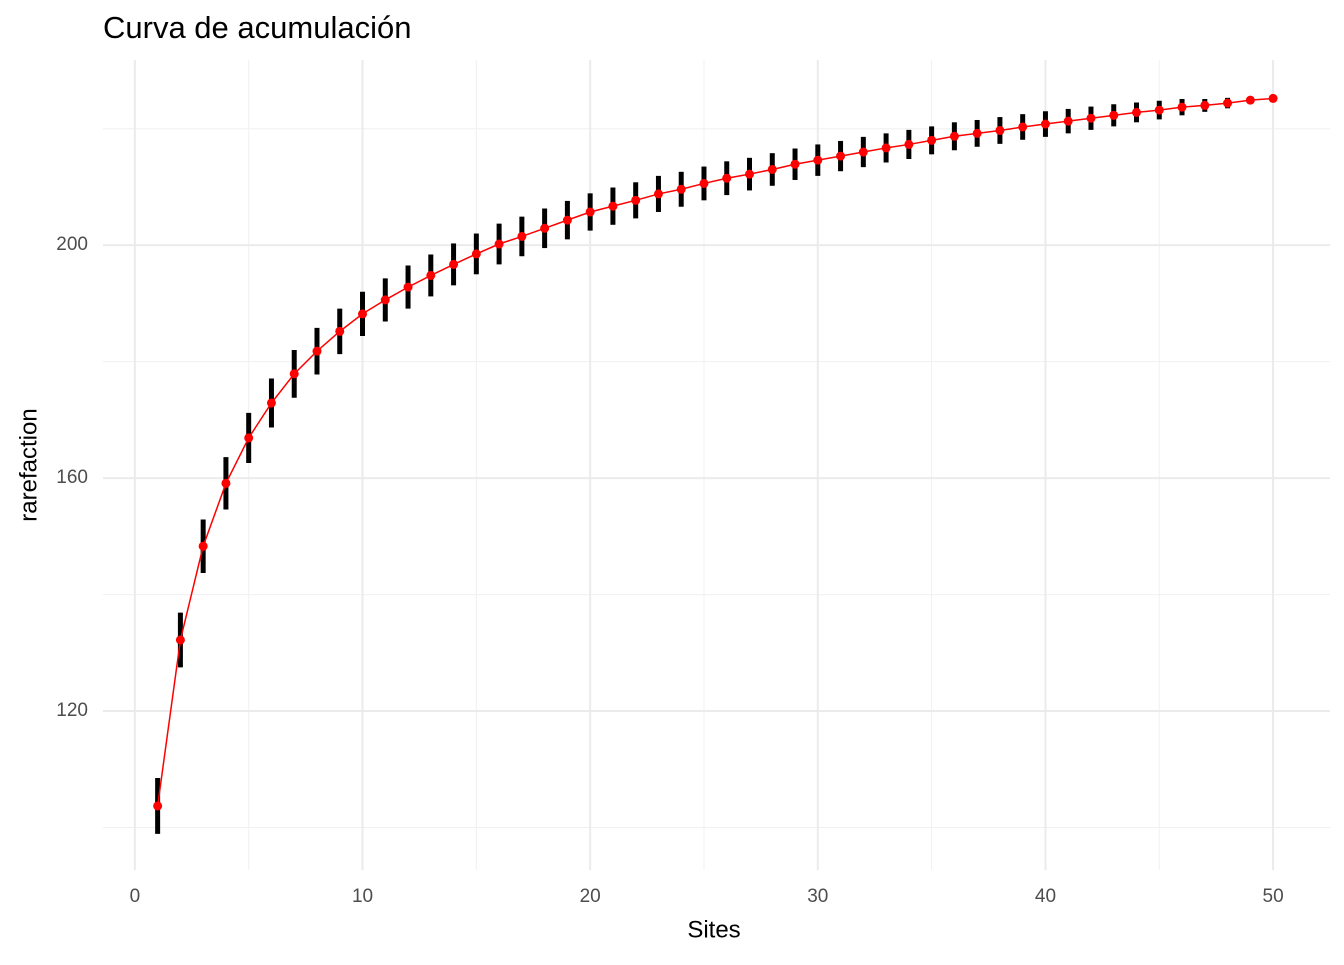 This screenshot has height=965, width=1344. I want to click on y-axis-title: rarefaction, so click(28, 464).